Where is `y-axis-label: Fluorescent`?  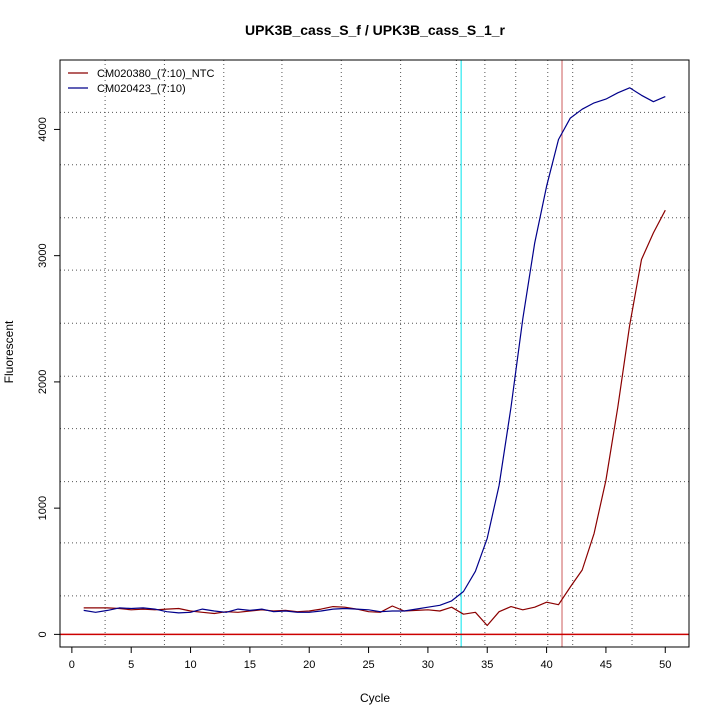
y-axis-label: Fluorescent is located at coordinates (9, 351).